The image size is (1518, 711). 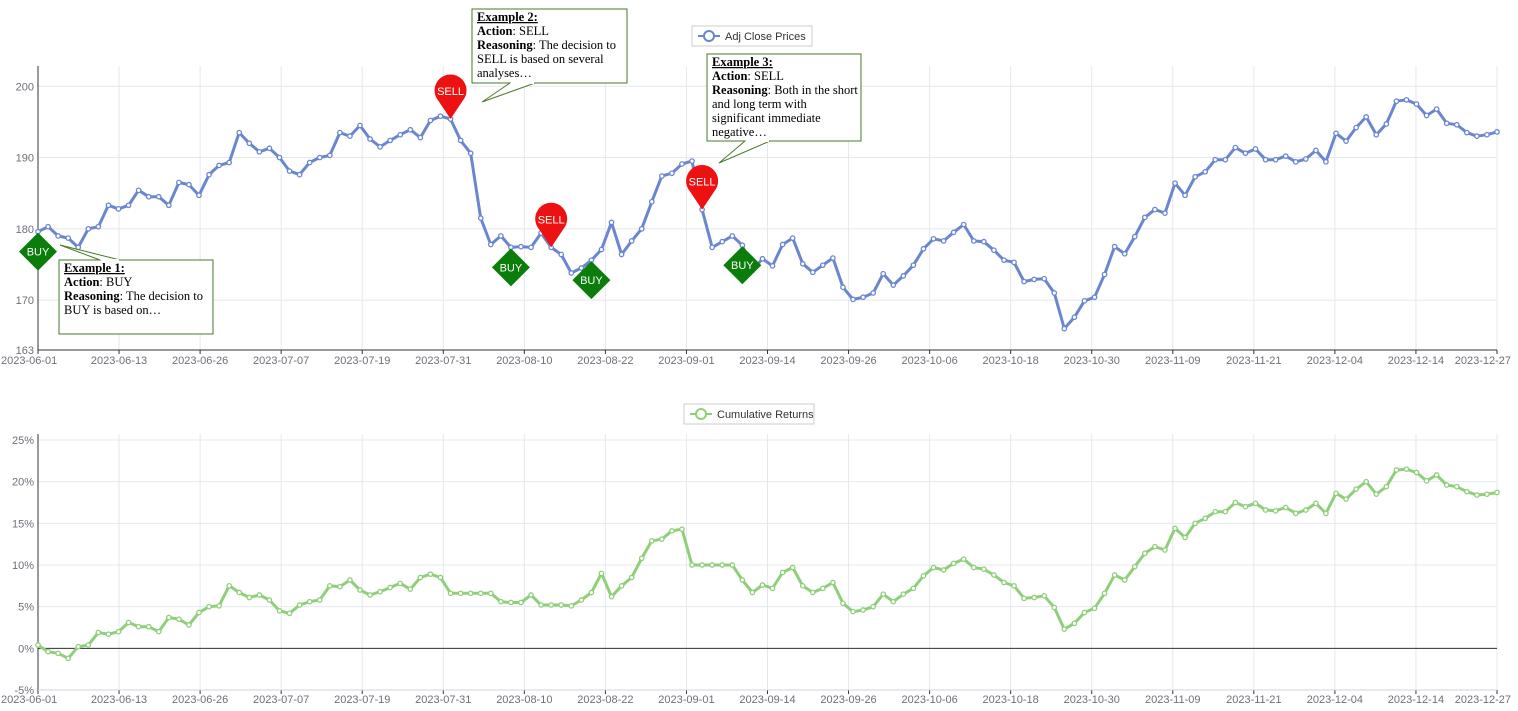 I want to click on callout-box, so click(x=136, y=297).